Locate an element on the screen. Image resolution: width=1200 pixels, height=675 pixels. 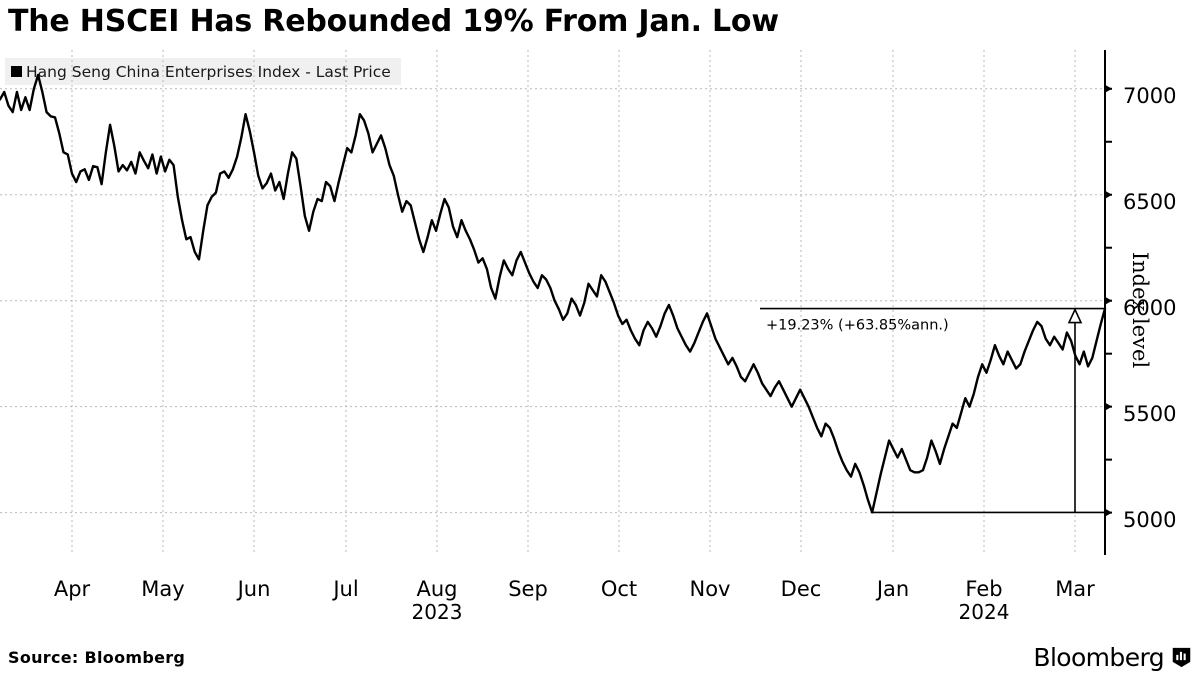
x-tick-month: Dec is located at coordinates (801, 589).